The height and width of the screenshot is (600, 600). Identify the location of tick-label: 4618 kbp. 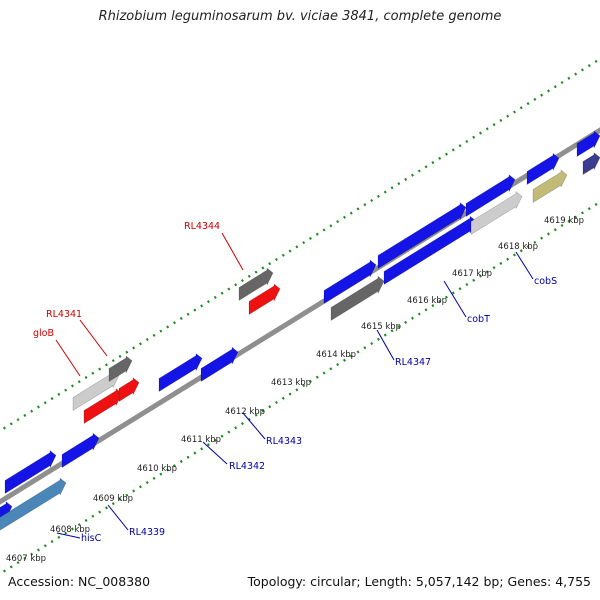
(518, 247).